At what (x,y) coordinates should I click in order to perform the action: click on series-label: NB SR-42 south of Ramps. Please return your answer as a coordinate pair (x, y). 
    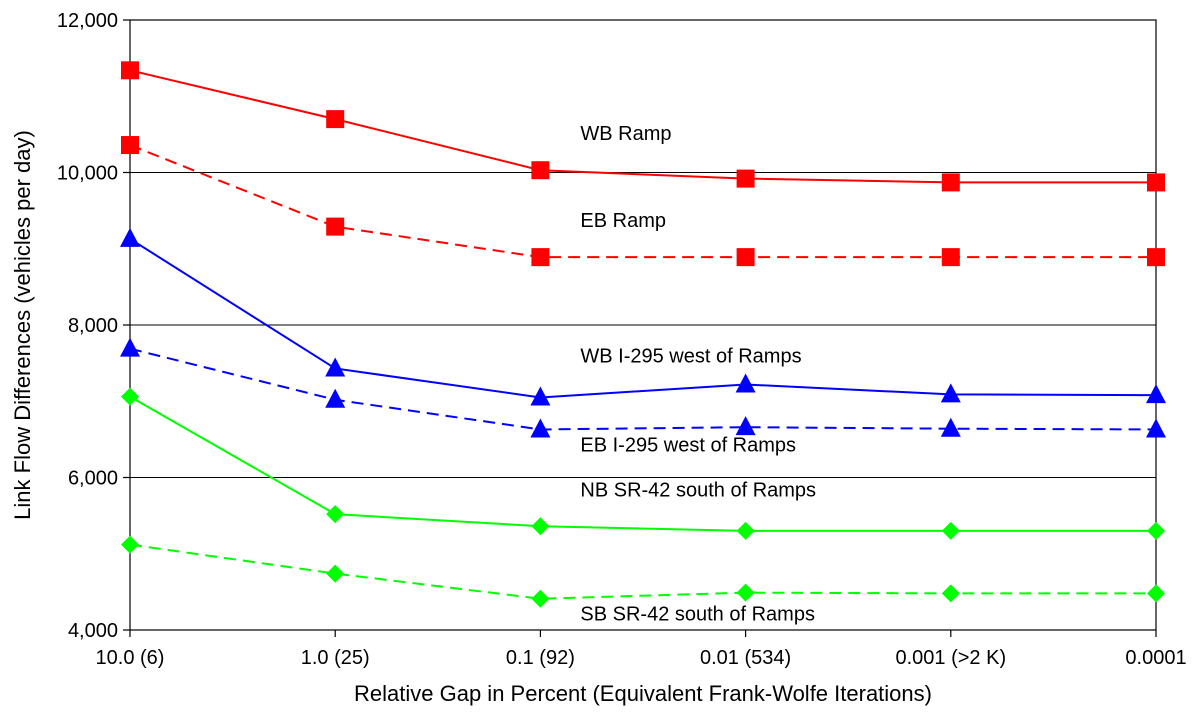
    Looking at the image, I should click on (698, 490).